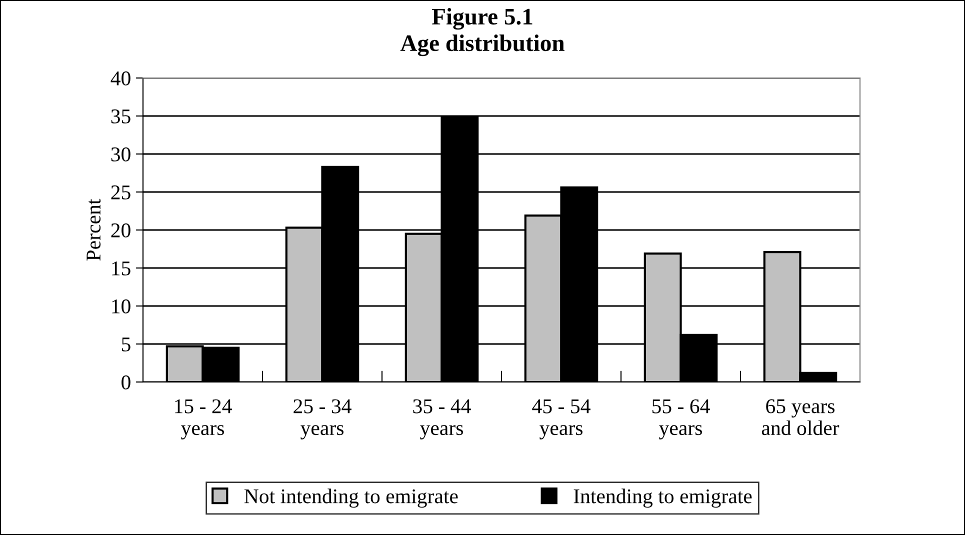  I want to click on y-tick-label: 20, so click(120, 230).